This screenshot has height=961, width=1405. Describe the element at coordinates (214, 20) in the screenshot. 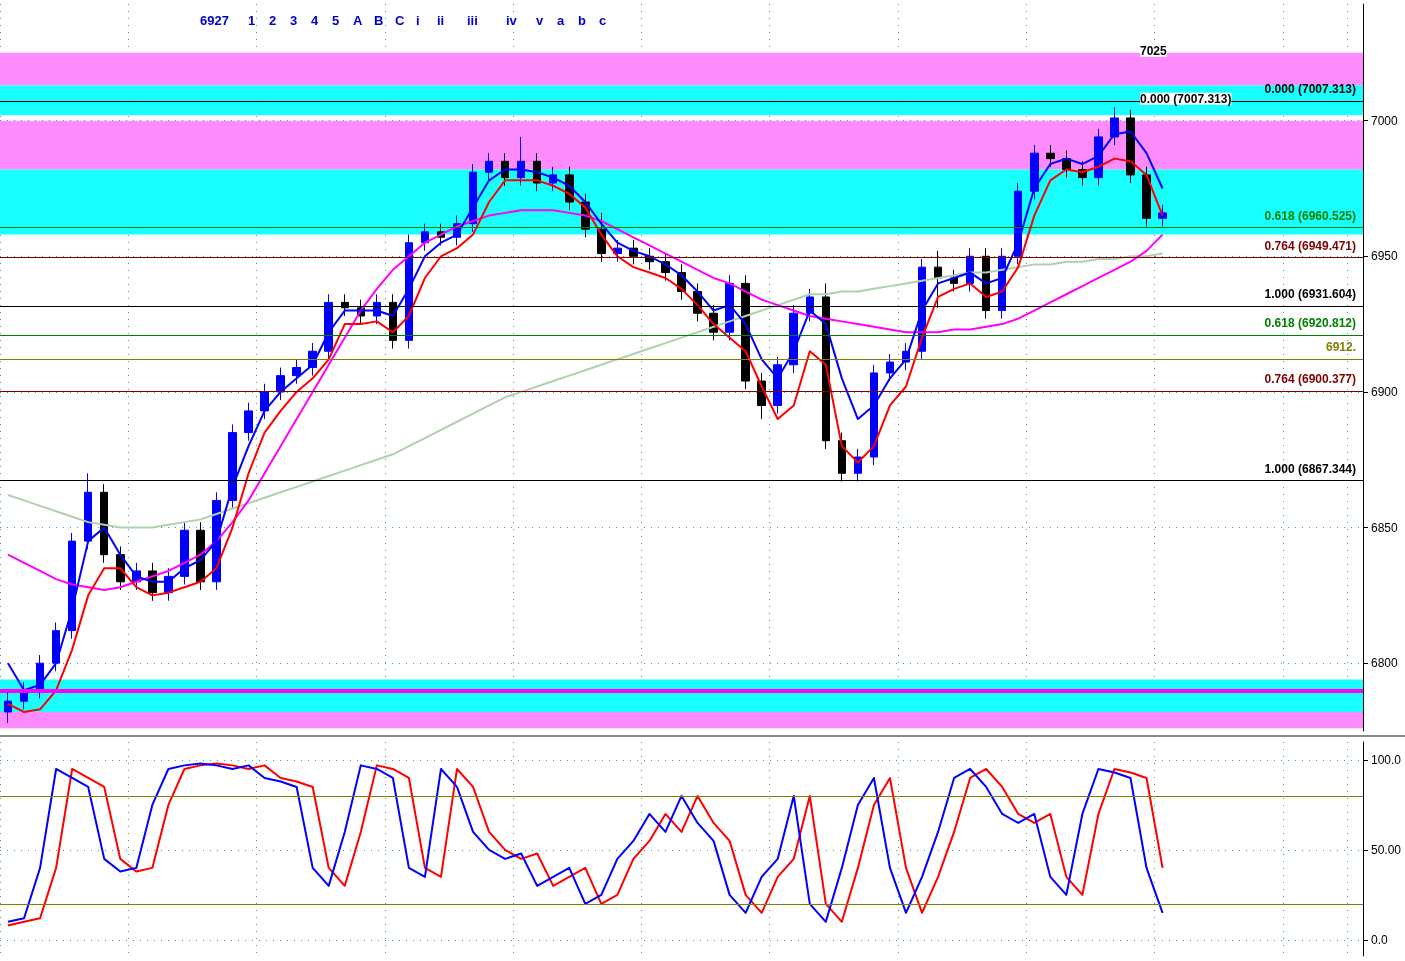

I see `annotation: 6927` at that location.